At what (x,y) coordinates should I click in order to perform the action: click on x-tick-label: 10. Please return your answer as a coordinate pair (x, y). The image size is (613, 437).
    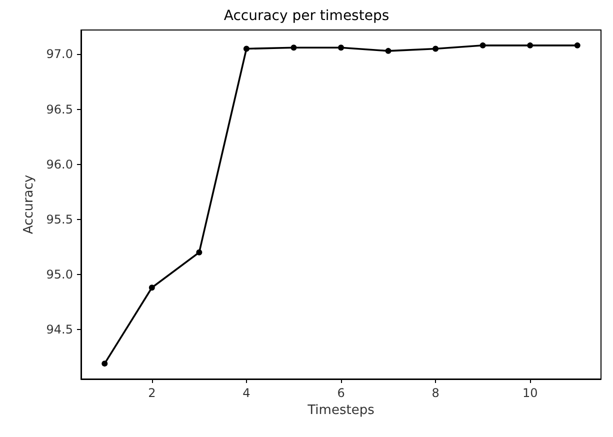
    Looking at the image, I should click on (530, 393).